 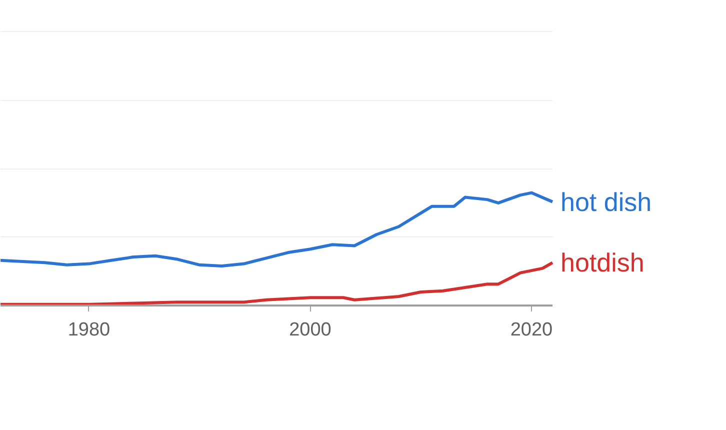 What do you see at coordinates (606, 201) in the screenshot?
I see `series-label: hot dish` at bounding box center [606, 201].